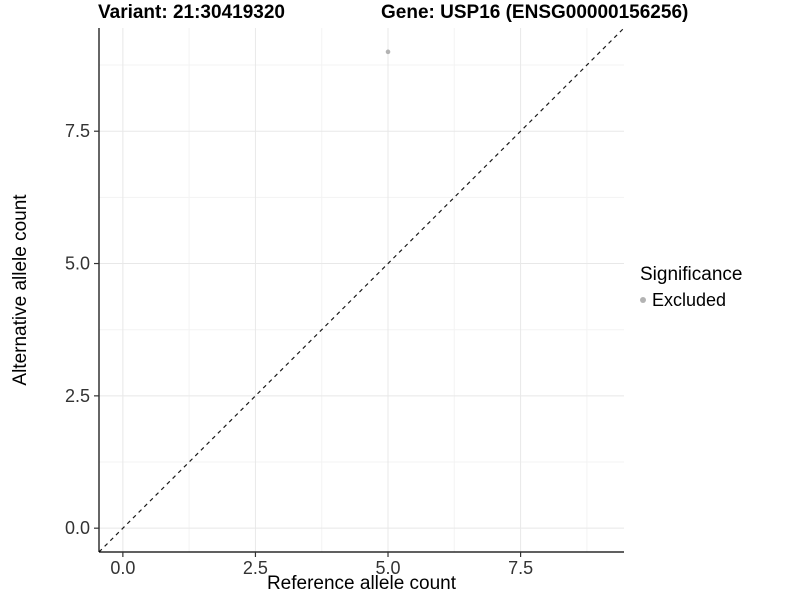  I want to click on gene-title: Gene: USP16 (ENSG00000156256), so click(535, 12).